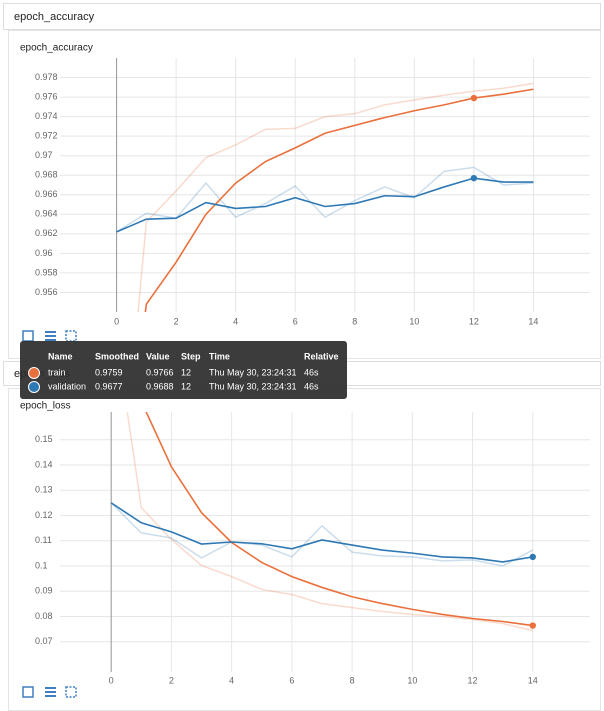 The image size is (604, 711). What do you see at coordinates (44, 591) in the screenshot?
I see `y-tick-label: 0.09` at bounding box center [44, 591].